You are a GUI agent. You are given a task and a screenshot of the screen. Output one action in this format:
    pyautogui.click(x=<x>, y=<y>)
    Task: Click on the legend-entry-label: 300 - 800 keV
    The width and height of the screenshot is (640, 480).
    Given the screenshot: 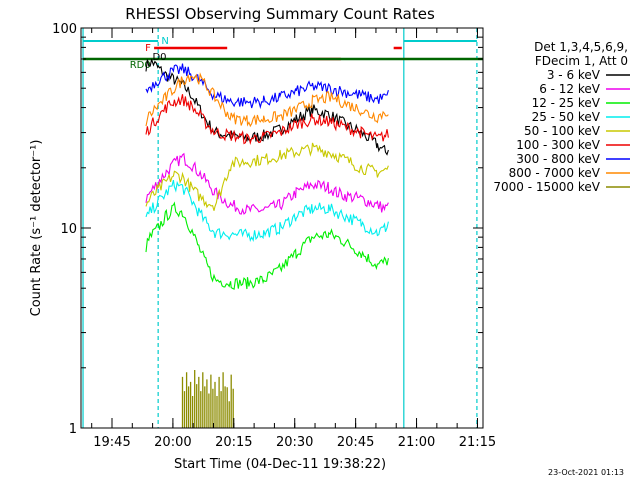 What is the action you would take?
    pyautogui.click(x=558, y=159)
    